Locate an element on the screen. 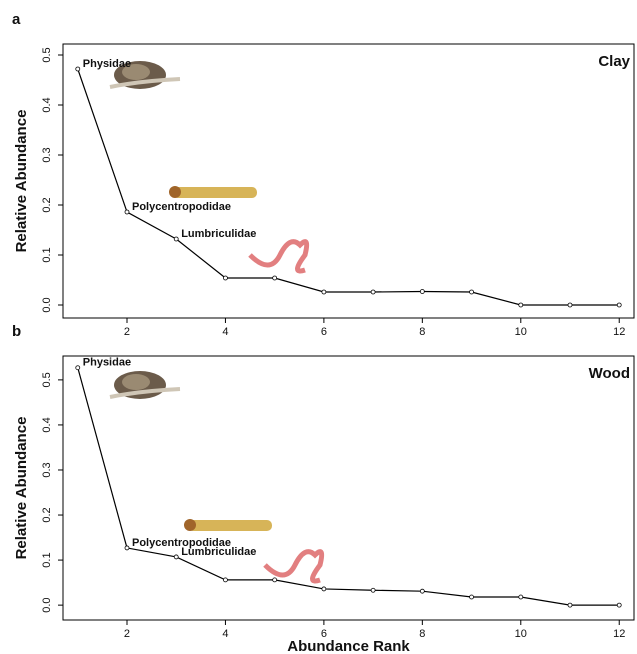 The image size is (637, 654). x-axis-label: Abundance Rank is located at coordinates (348, 646).